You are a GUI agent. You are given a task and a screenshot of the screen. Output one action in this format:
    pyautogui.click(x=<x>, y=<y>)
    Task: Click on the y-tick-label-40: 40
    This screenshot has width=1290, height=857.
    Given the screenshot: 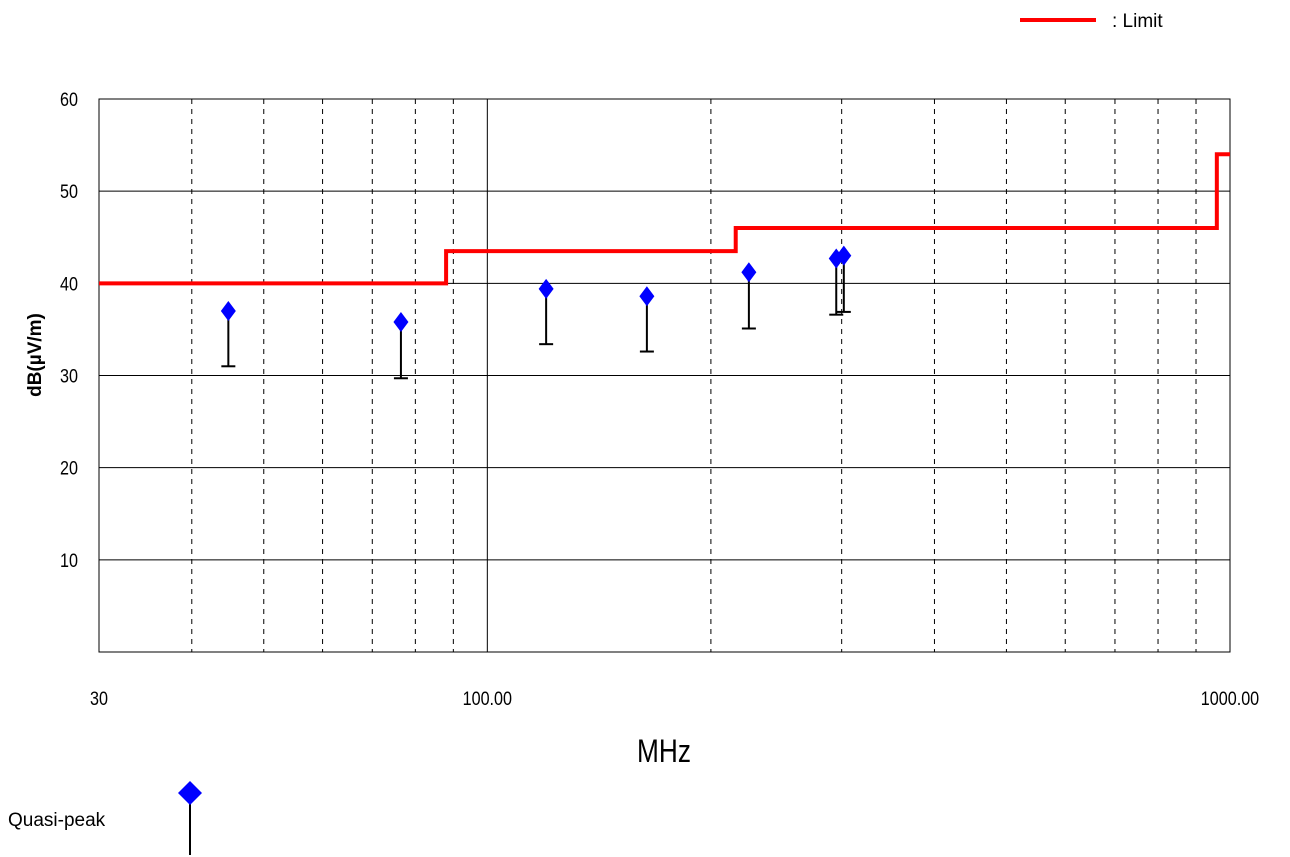 What is the action you would take?
    pyautogui.click(x=69, y=284)
    